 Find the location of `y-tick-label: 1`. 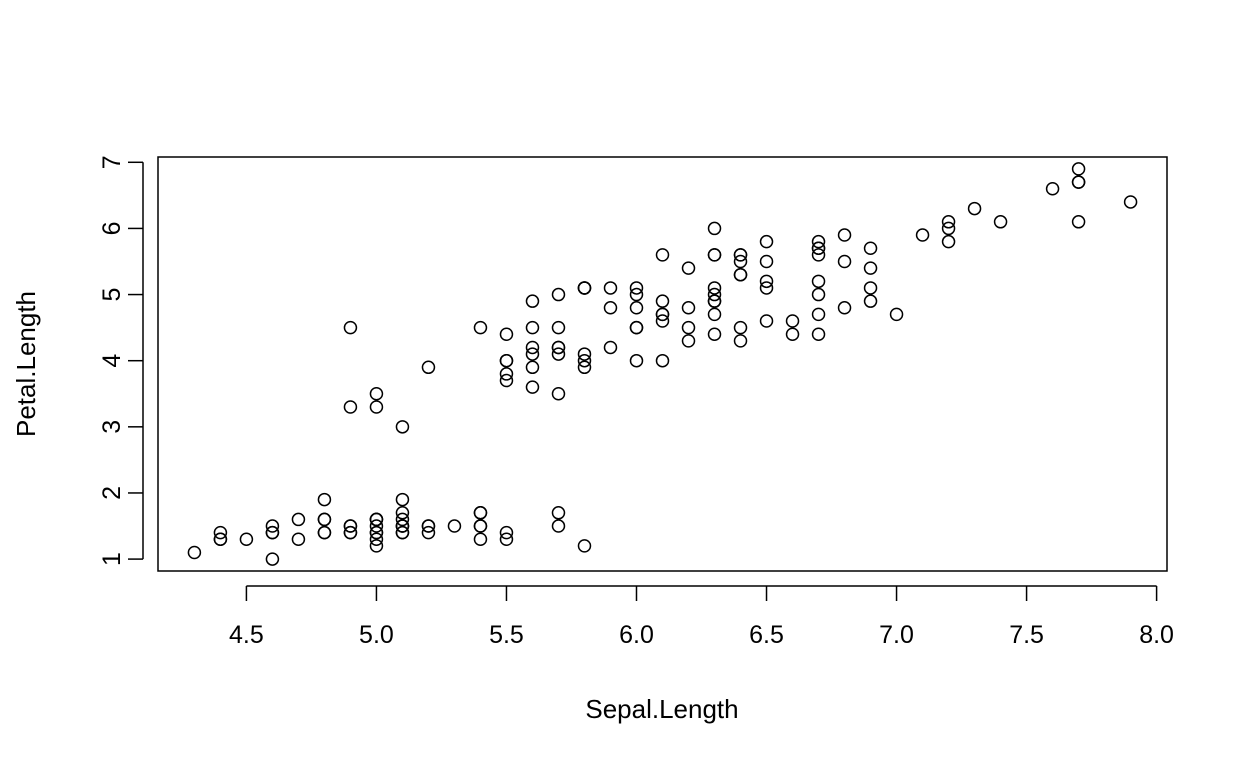

y-tick-label: 1 is located at coordinates (112, 559).